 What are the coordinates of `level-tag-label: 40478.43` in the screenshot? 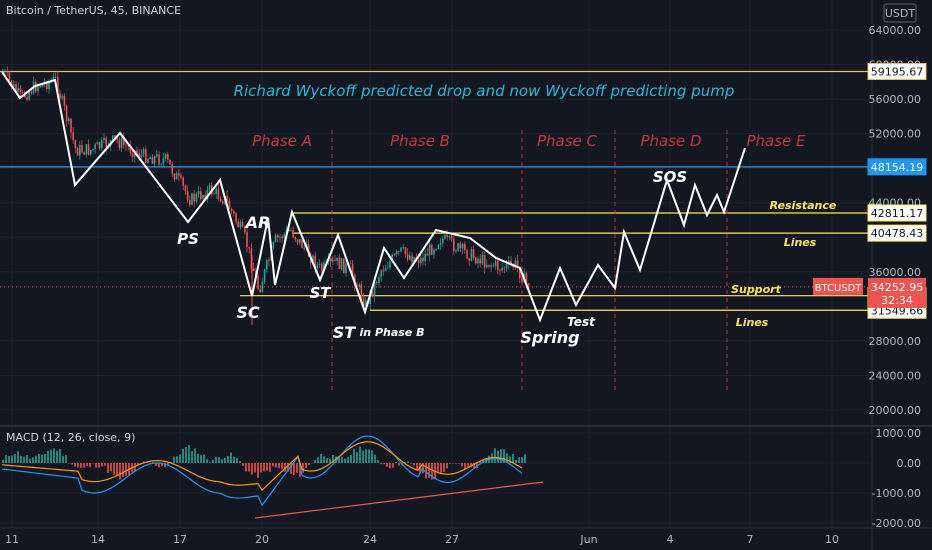 It's located at (897, 233).